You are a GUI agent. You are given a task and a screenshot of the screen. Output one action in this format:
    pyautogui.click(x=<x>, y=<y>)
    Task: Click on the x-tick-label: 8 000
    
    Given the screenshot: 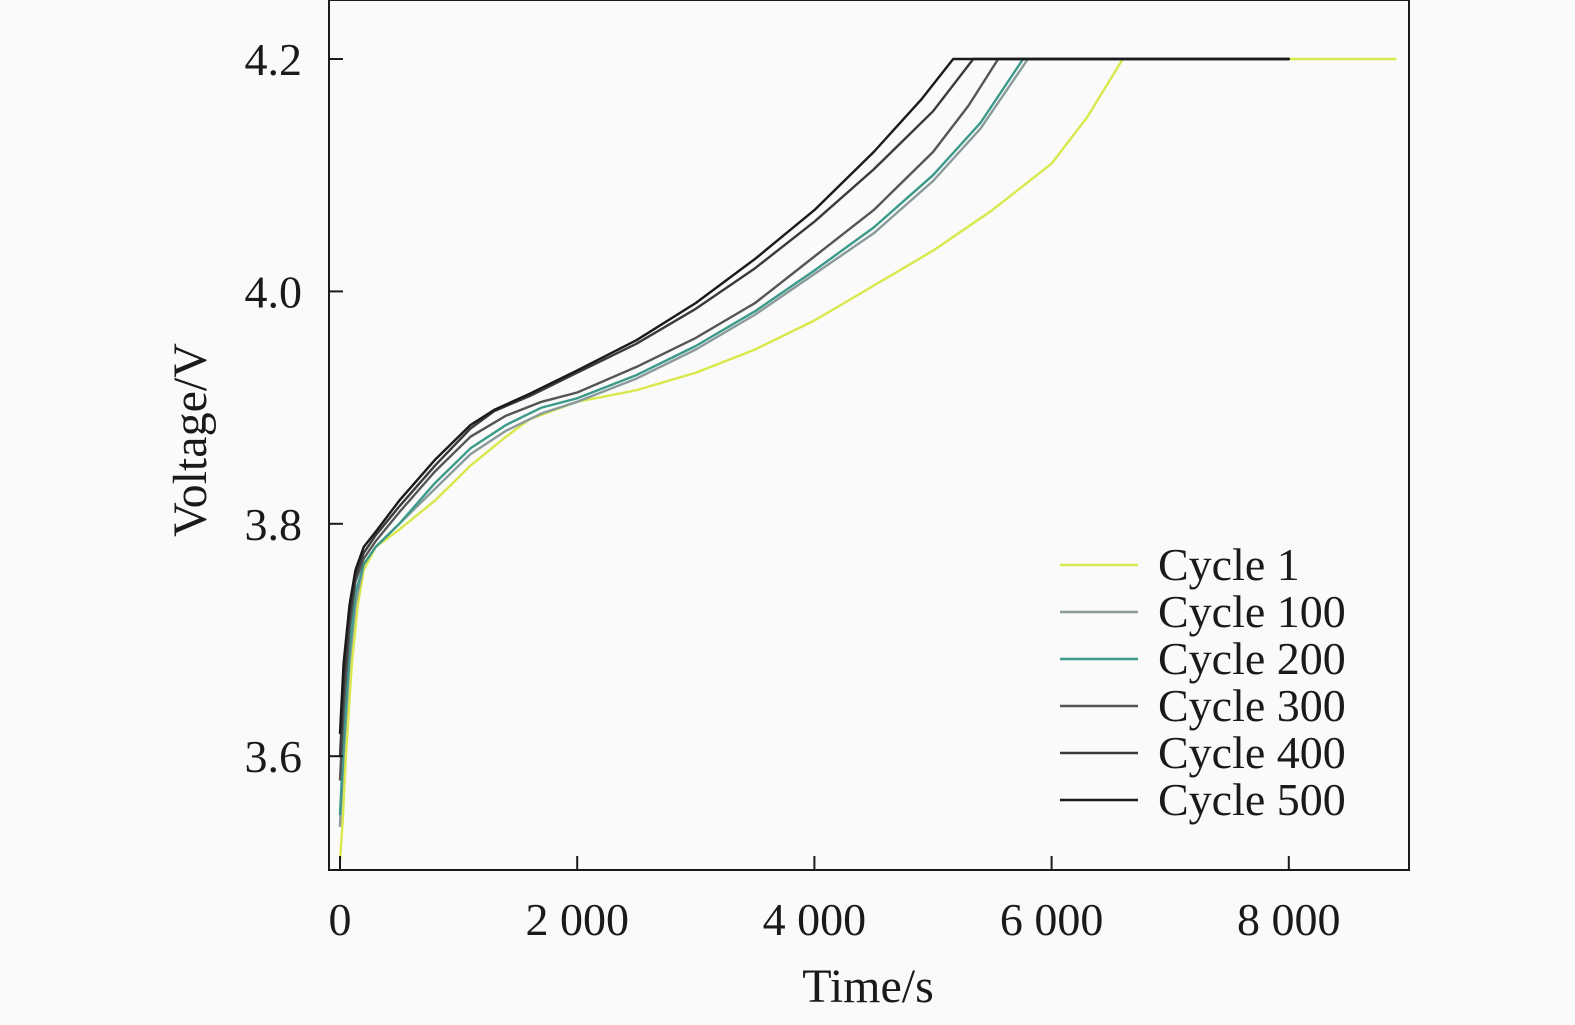 What is the action you would take?
    pyautogui.click(x=1289, y=919)
    